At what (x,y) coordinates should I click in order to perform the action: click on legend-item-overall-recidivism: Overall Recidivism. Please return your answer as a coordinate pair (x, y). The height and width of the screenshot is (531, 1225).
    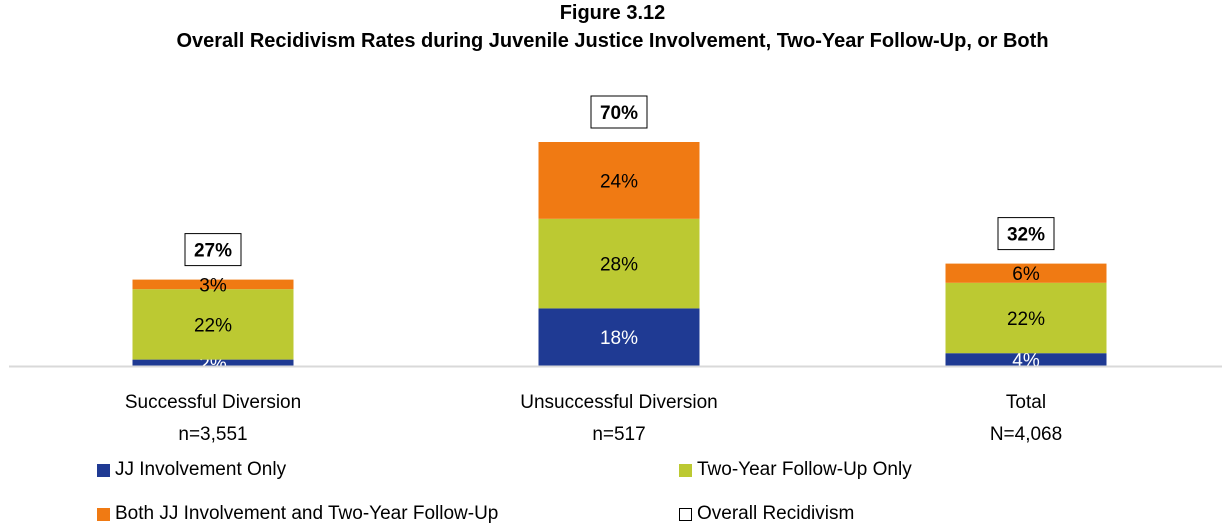
    Looking at the image, I should click on (766, 514).